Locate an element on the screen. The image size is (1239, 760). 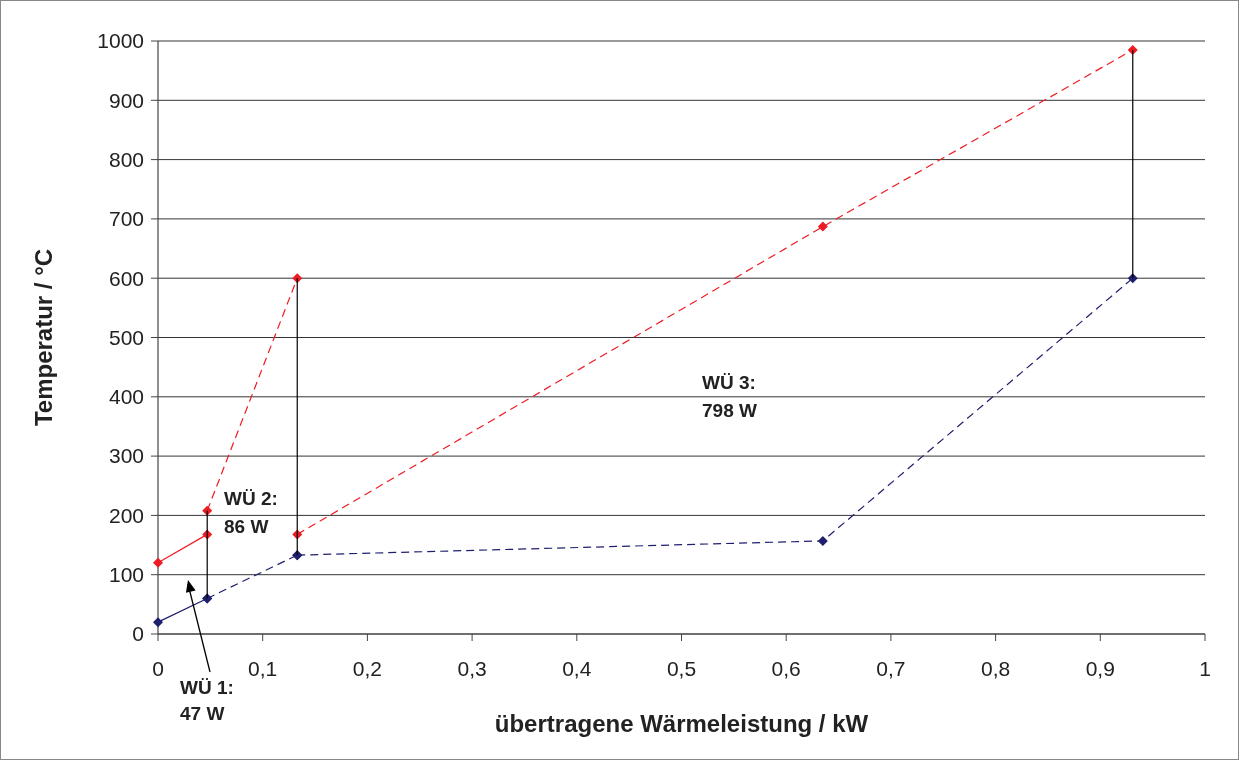
y-axis-title: Temperatur / °C is located at coordinates (43, 337).